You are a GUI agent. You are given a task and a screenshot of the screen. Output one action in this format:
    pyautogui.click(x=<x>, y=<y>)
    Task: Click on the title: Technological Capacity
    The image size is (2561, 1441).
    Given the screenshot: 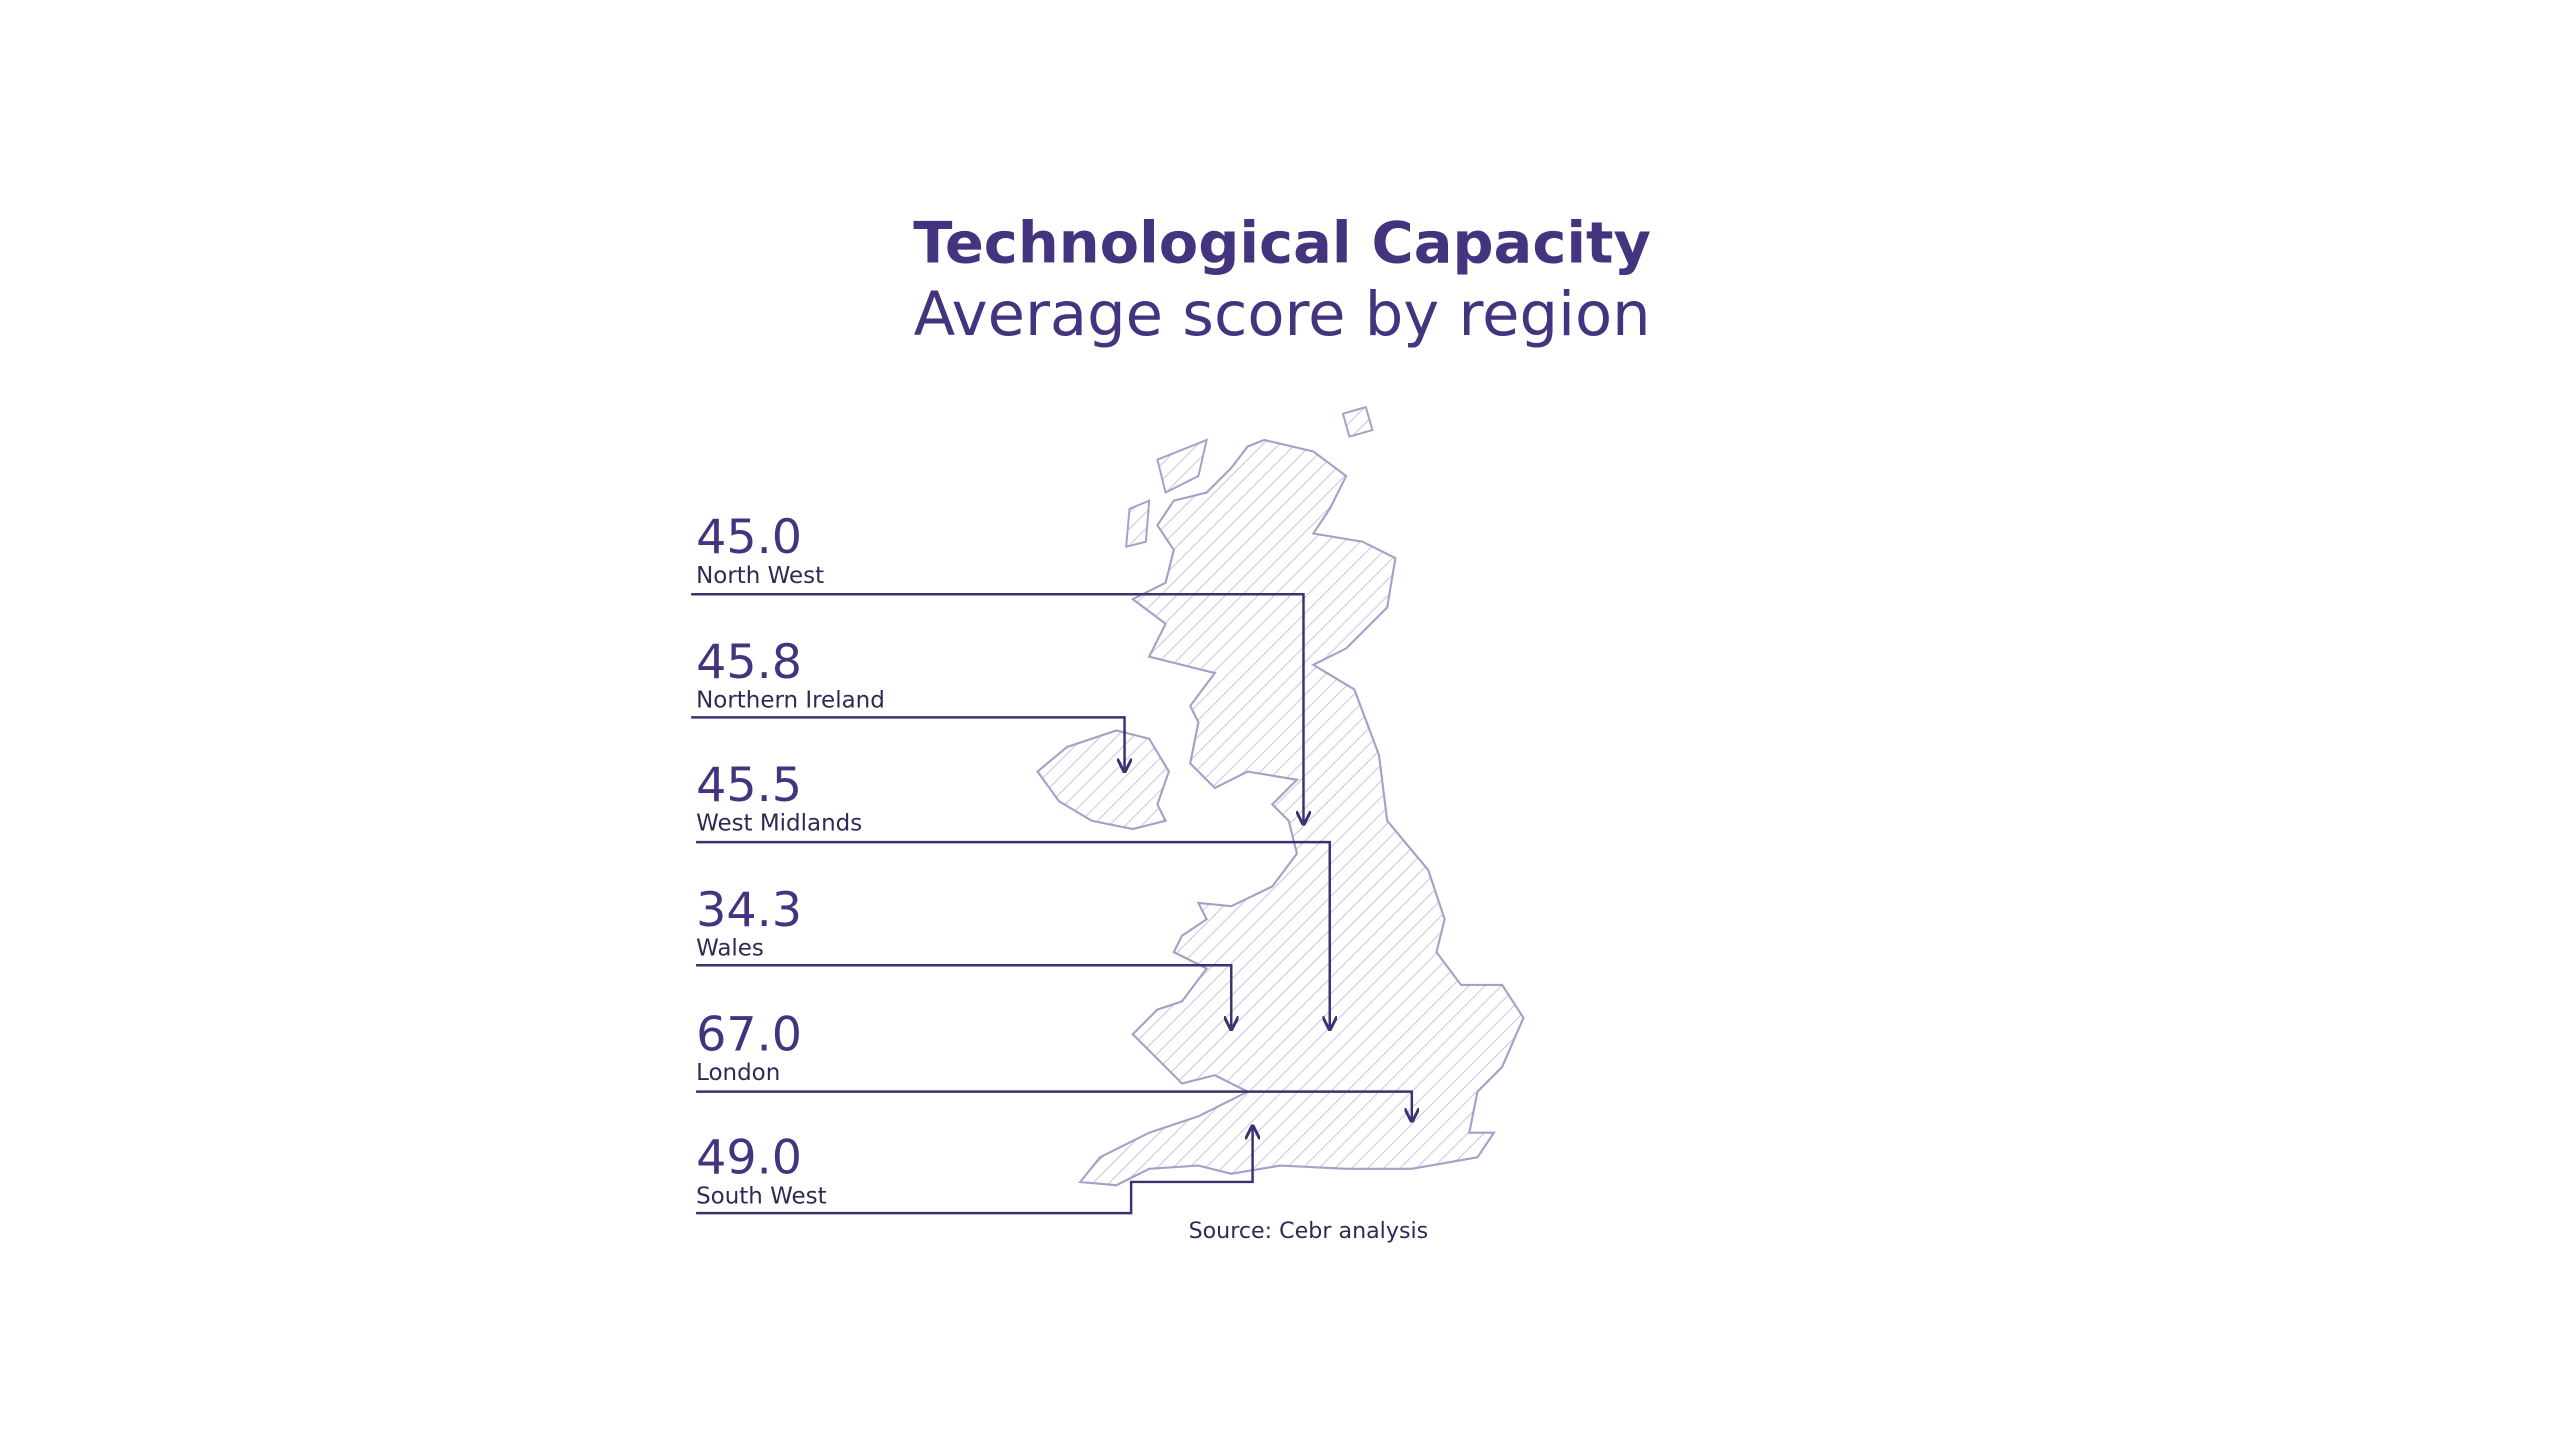 What is the action you would take?
    pyautogui.click(x=1282, y=243)
    